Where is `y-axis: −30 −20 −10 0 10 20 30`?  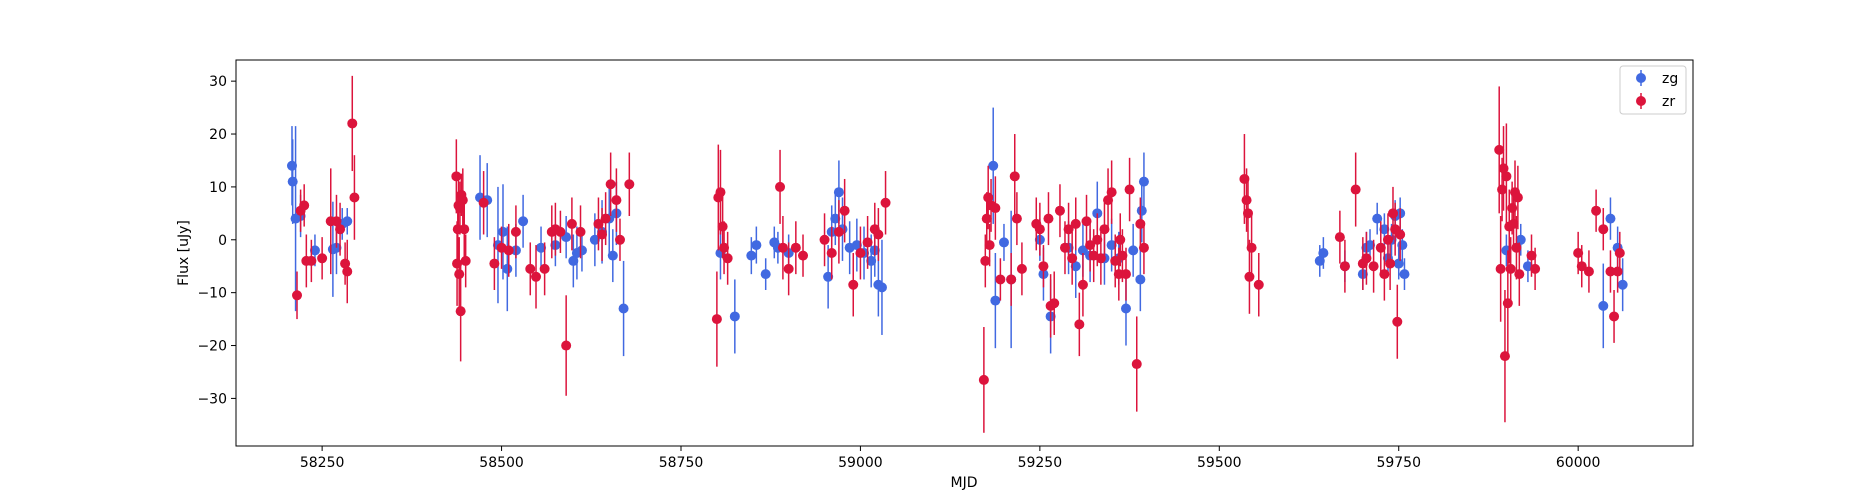
y-axis: −30 −20 −10 0 10 20 30 is located at coordinates (216, 240).